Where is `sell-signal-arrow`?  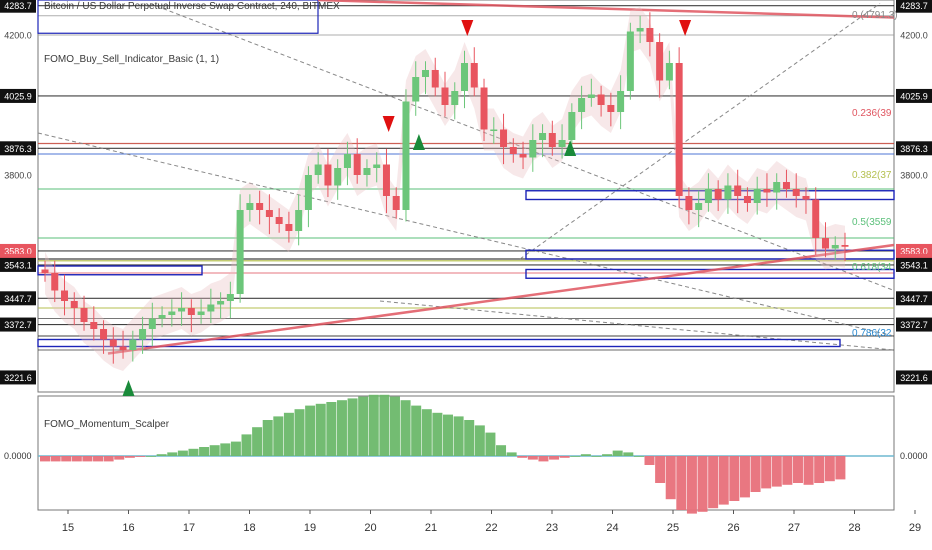 sell-signal-arrow is located at coordinates (685, 28).